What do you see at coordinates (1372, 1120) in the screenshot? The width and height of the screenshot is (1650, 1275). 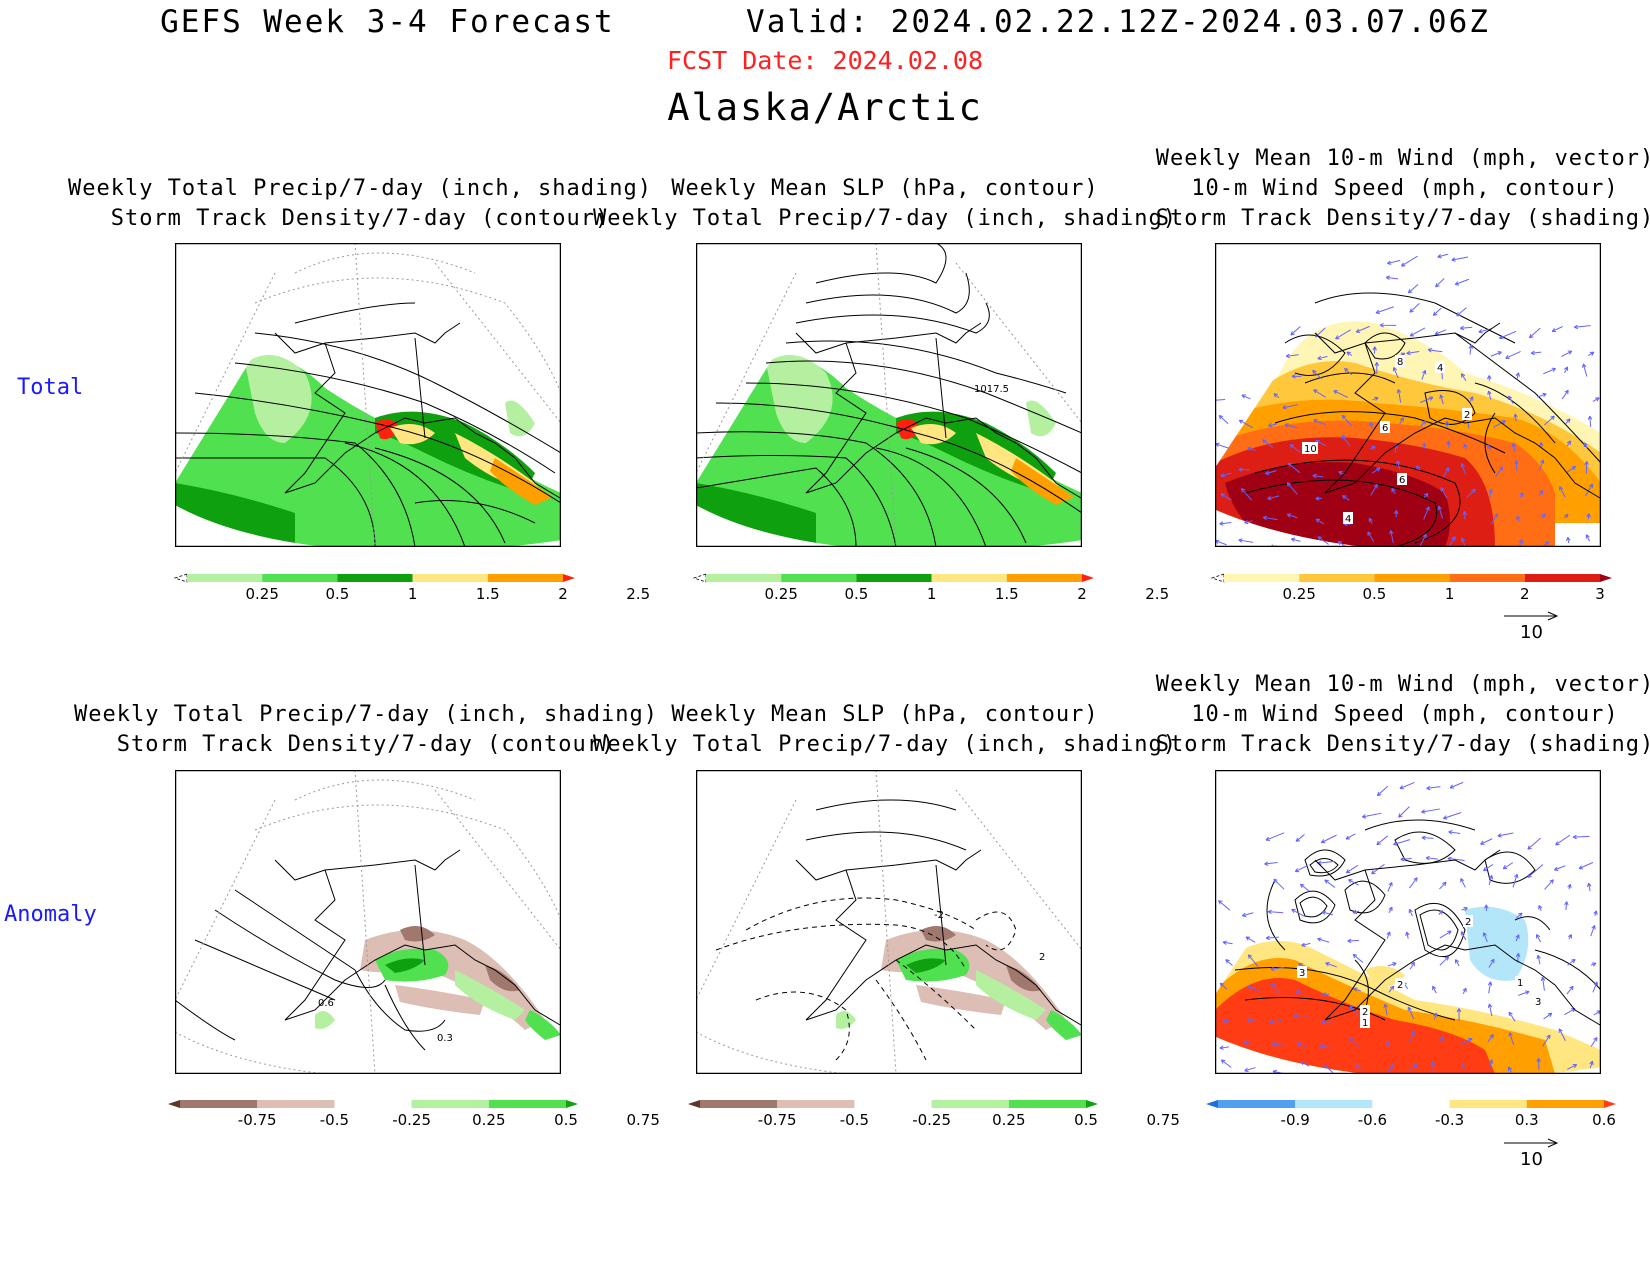 I see `colorbar-tick-label: -0.6` at bounding box center [1372, 1120].